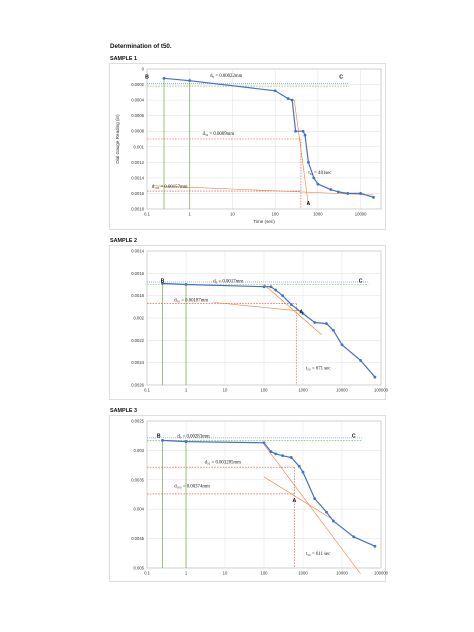 This screenshot has height=632, width=474. I want to click on y-tick-label: 0.0024, so click(137, 362).